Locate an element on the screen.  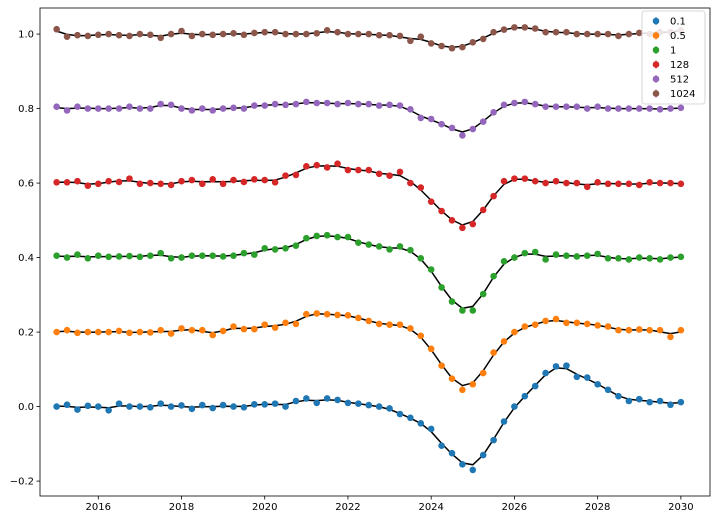
y-tick-label: 0.0 is located at coordinates (26, 407).